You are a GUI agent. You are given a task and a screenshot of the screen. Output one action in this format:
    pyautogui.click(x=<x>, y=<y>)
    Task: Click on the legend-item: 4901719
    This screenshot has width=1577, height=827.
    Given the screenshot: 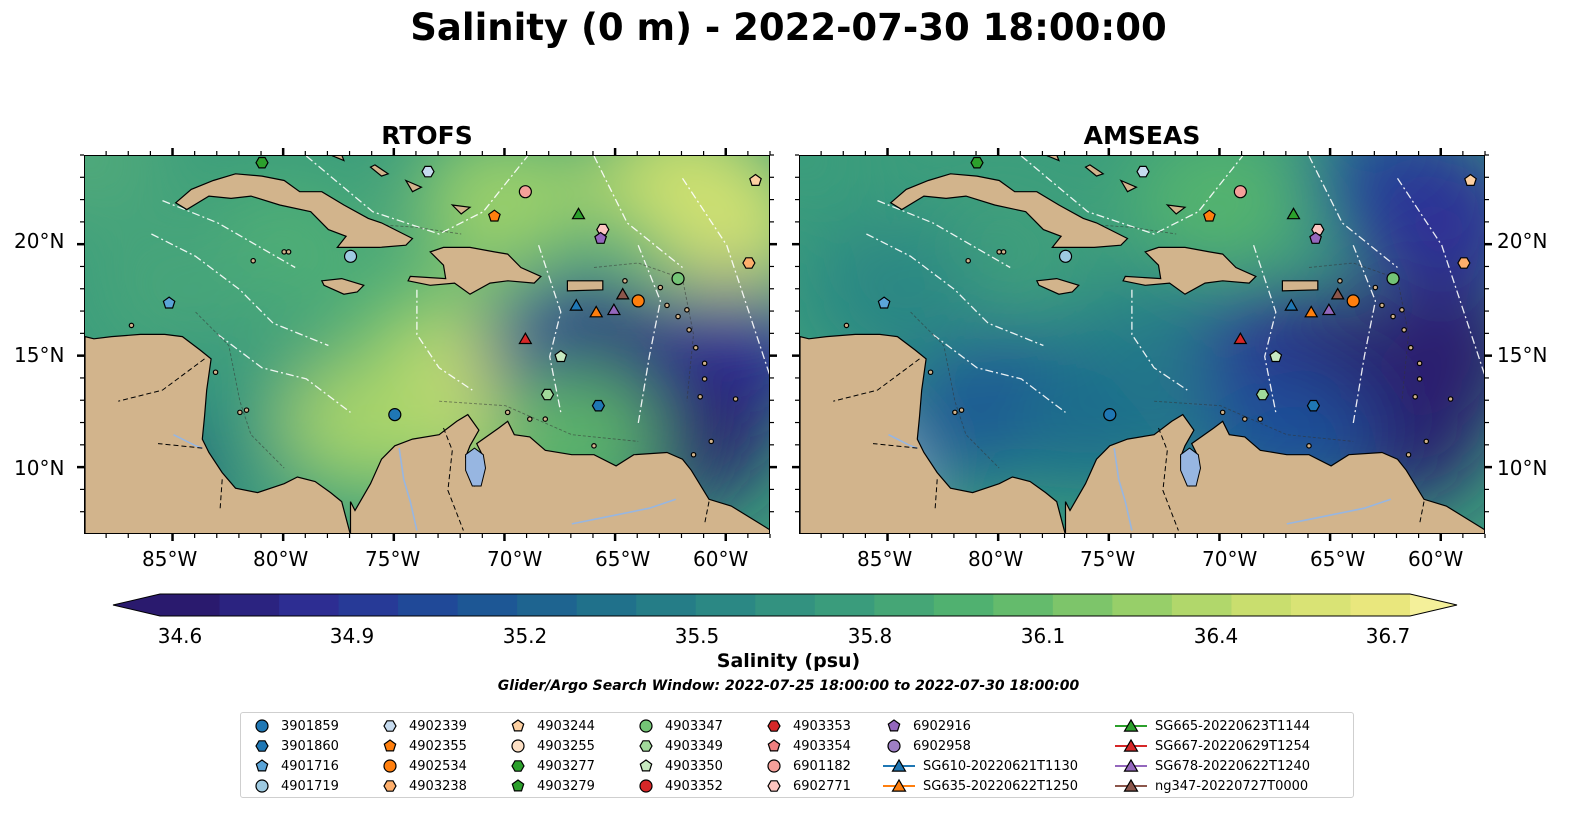 What is the action you would take?
    pyautogui.click(x=295, y=786)
    